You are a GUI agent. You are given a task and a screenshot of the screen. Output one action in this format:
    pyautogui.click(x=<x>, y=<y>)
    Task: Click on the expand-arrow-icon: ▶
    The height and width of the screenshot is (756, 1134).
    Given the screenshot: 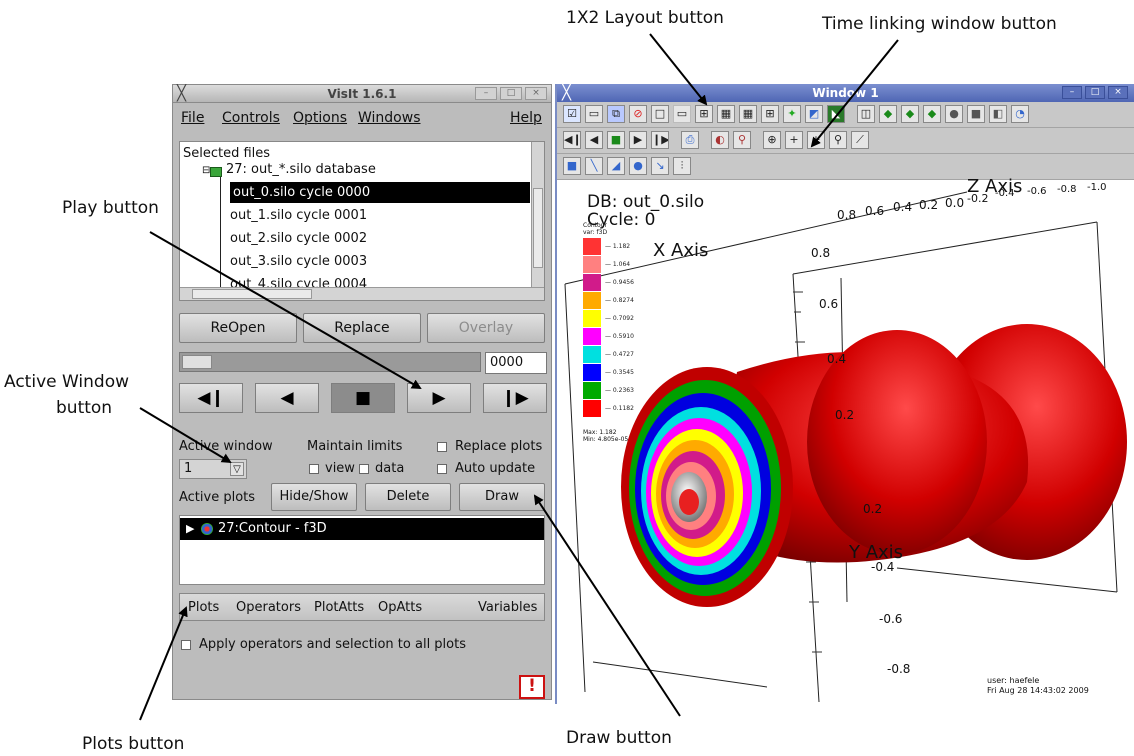 What is the action you would take?
    pyautogui.click(x=190, y=529)
    